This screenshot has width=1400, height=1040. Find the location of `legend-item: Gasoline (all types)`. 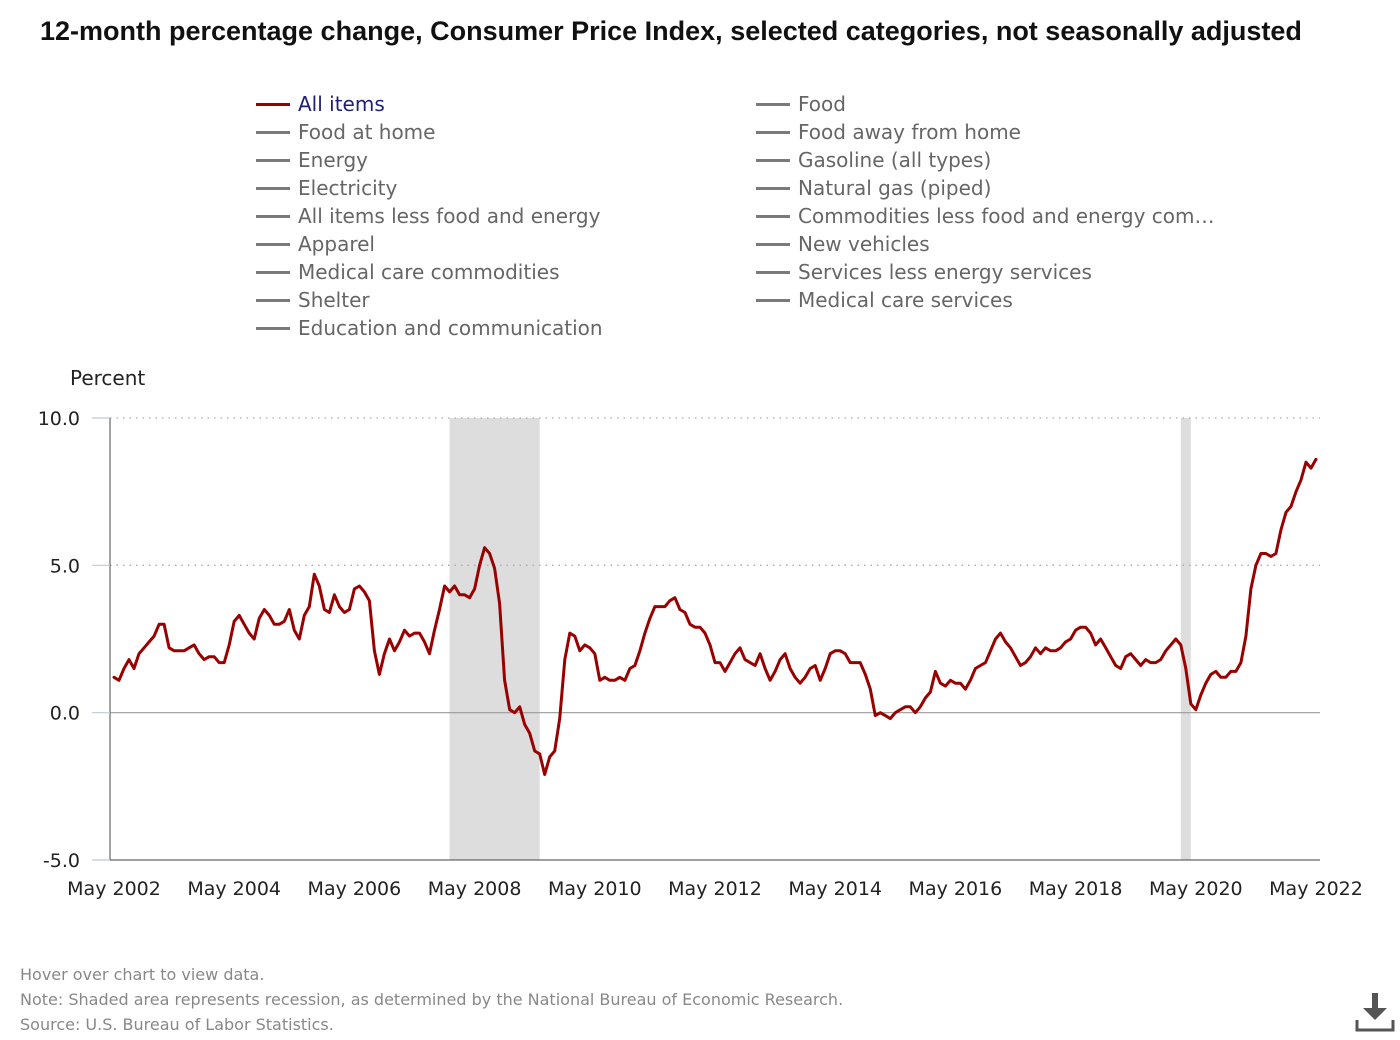

legend-item: Gasoline (all types) is located at coordinates (873, 160).